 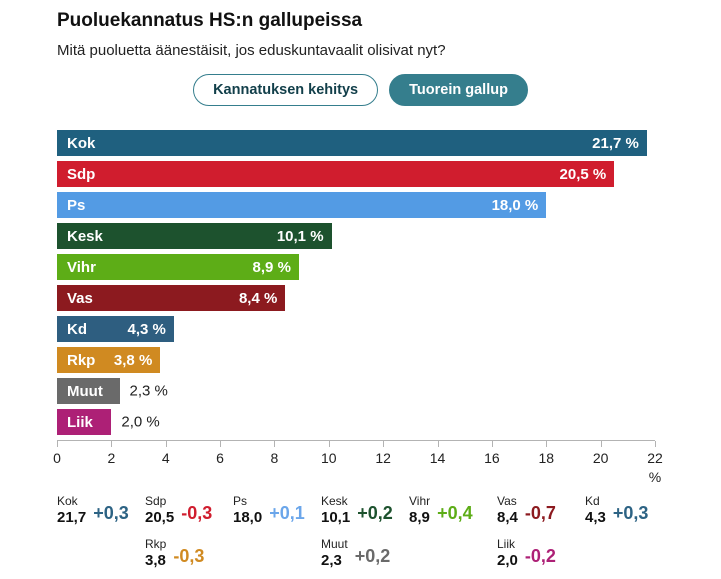 What do you see at coordinates (655, 458) in the screenshot?
I see `axis-tick-label: 22` at bounding box center [655, 458].